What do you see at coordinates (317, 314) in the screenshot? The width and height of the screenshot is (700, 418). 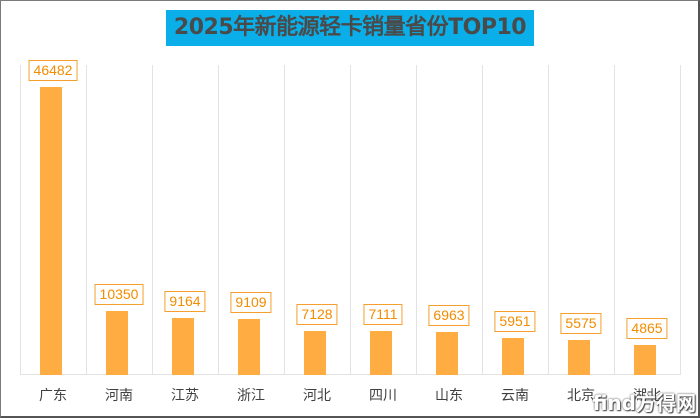 I see `data-label: 7128` at bounding box center [317, 314].